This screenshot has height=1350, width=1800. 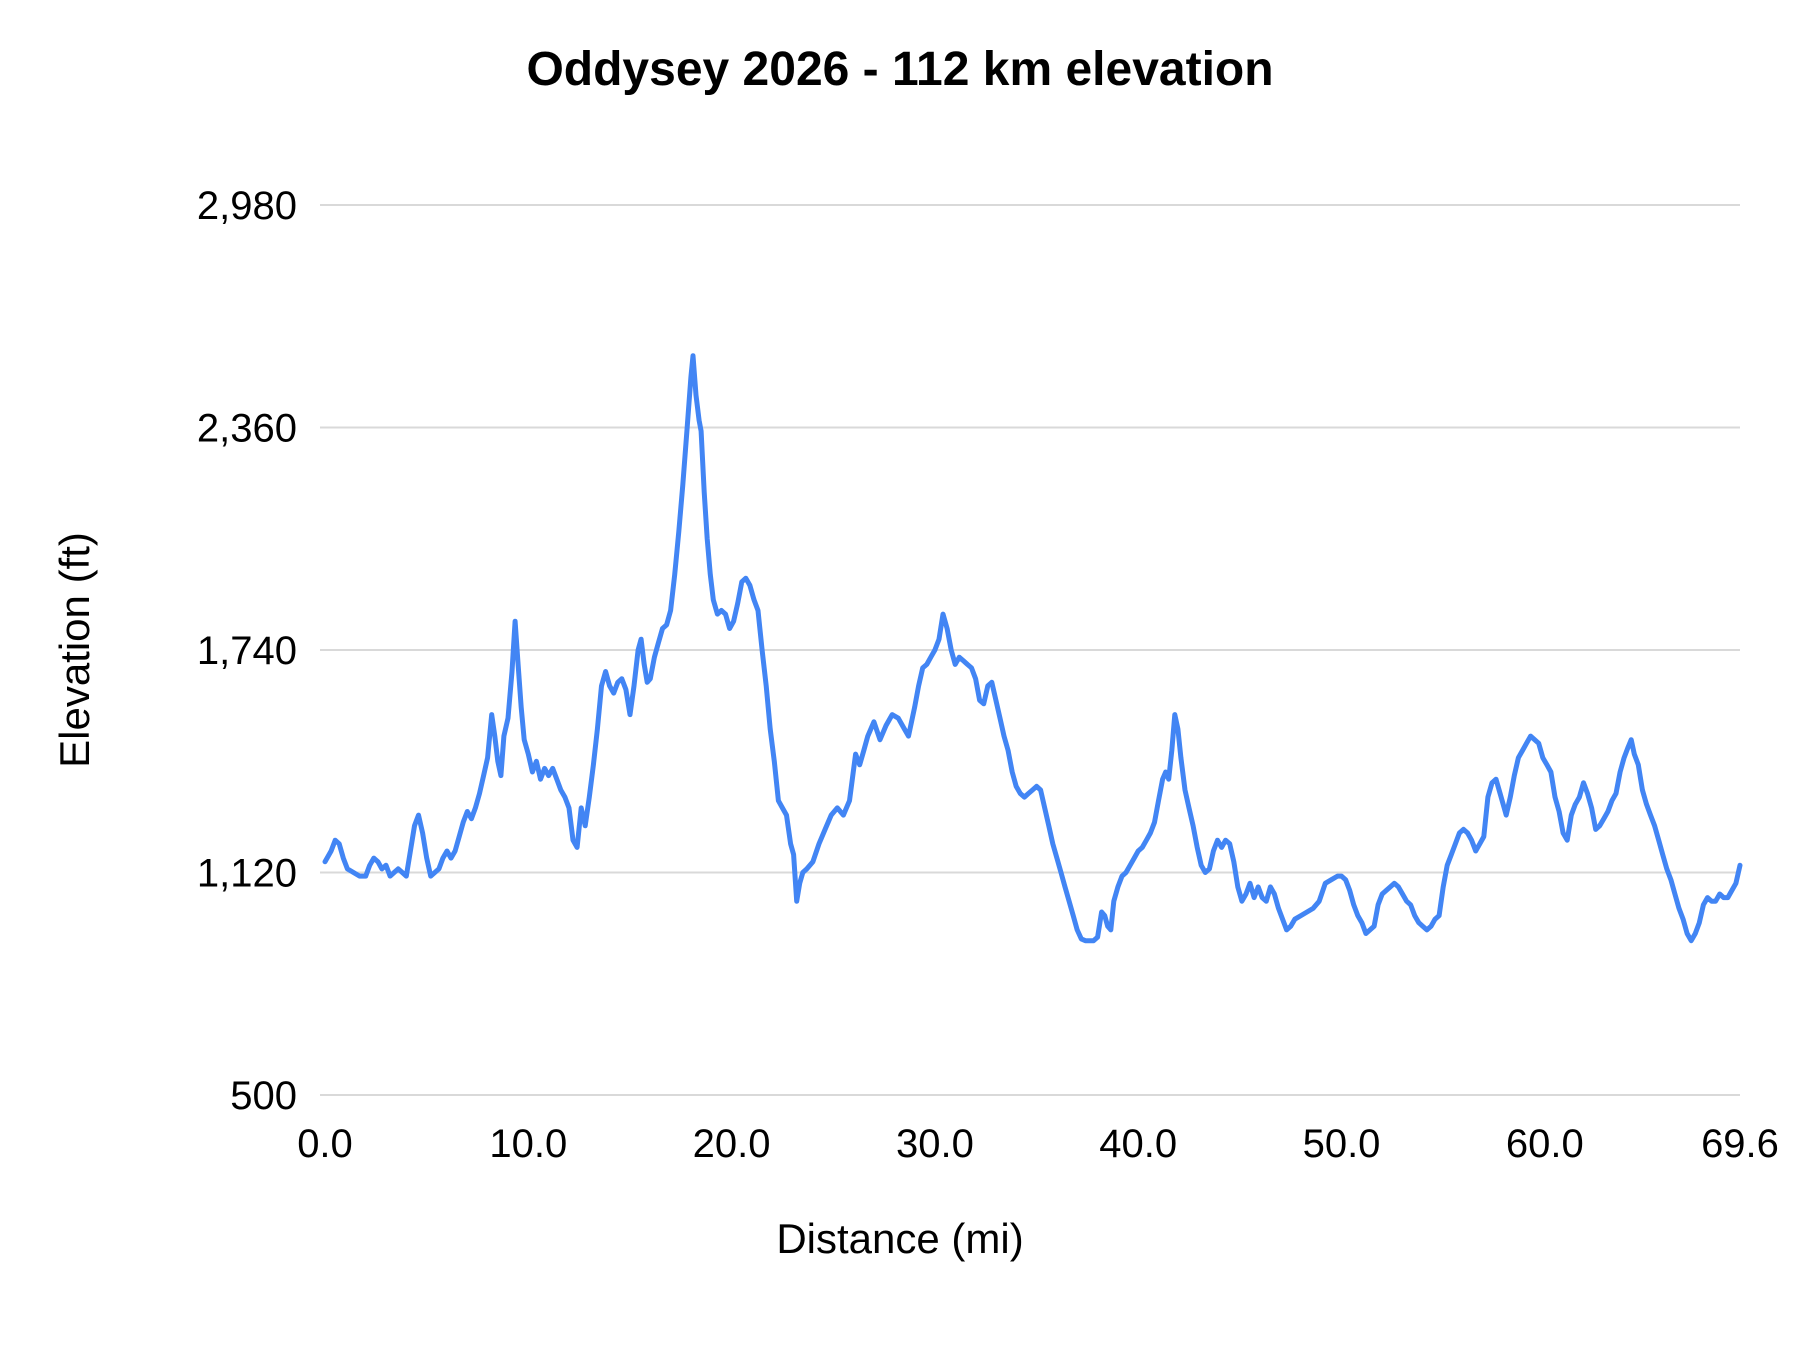 I want to click on x-tick-label: 60.0, so click(x=1545, y=1144).